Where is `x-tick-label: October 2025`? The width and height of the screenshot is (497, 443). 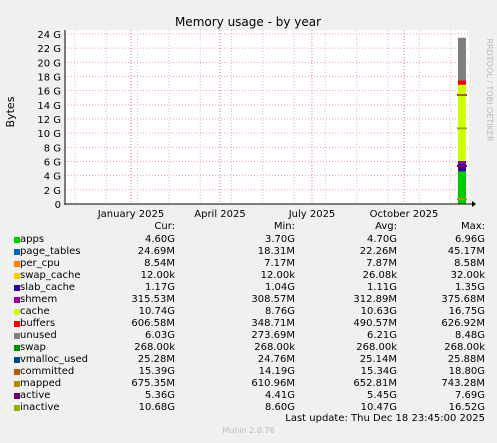 x-tick-label: October 2025 is located at coordinates (404, 214).